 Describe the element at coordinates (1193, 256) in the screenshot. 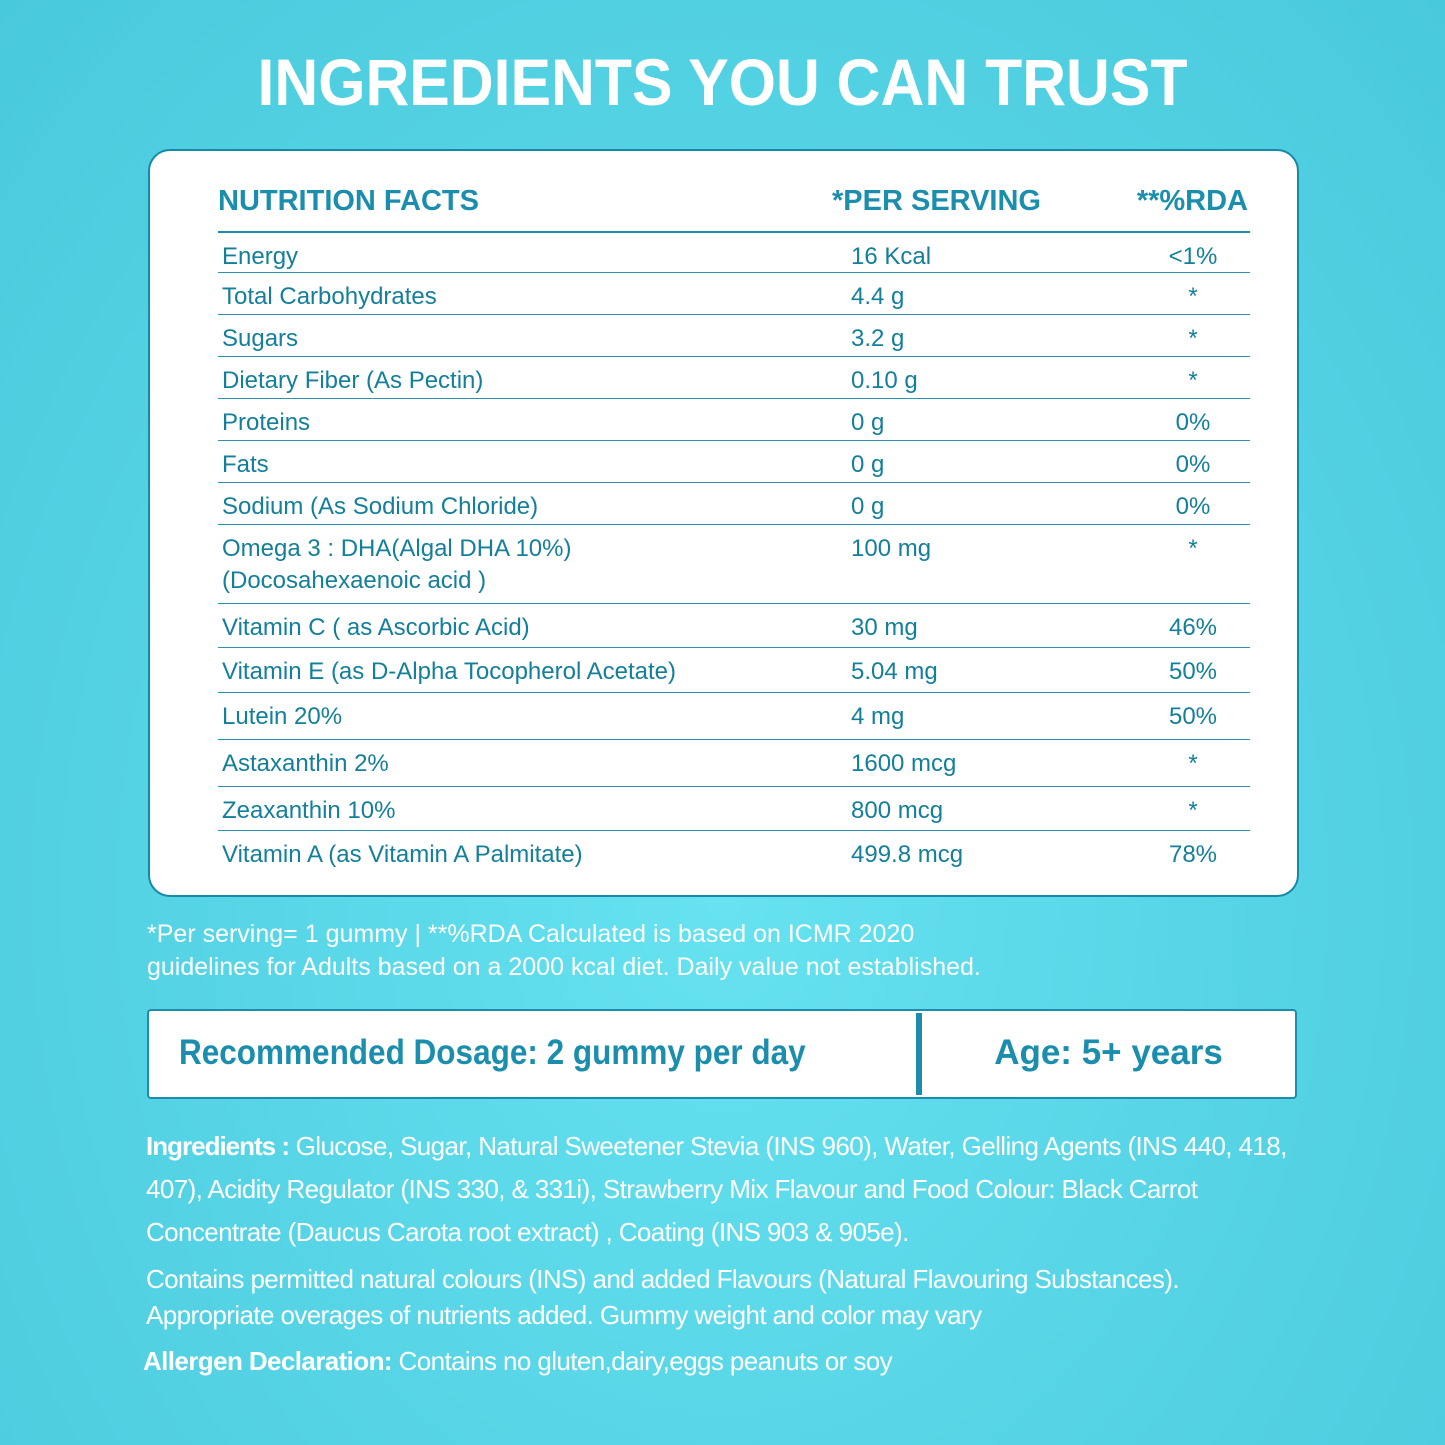

I see `rda-value: <1%` at that location.